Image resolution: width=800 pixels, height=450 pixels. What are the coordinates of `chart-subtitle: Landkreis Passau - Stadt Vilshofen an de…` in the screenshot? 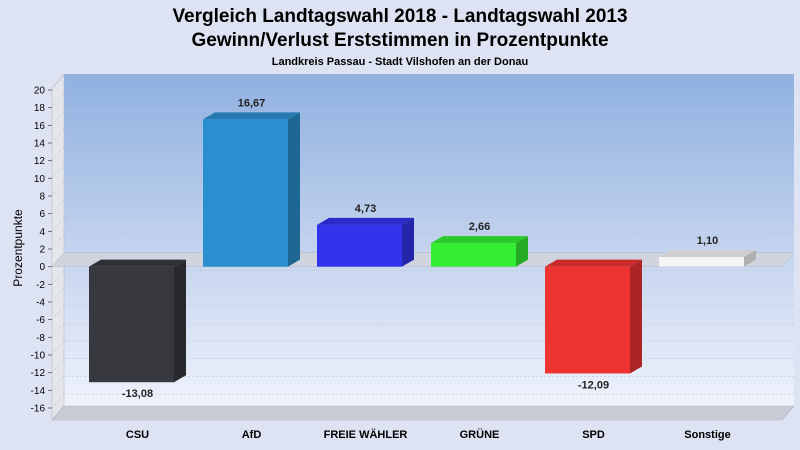 It's located at (400, 62).